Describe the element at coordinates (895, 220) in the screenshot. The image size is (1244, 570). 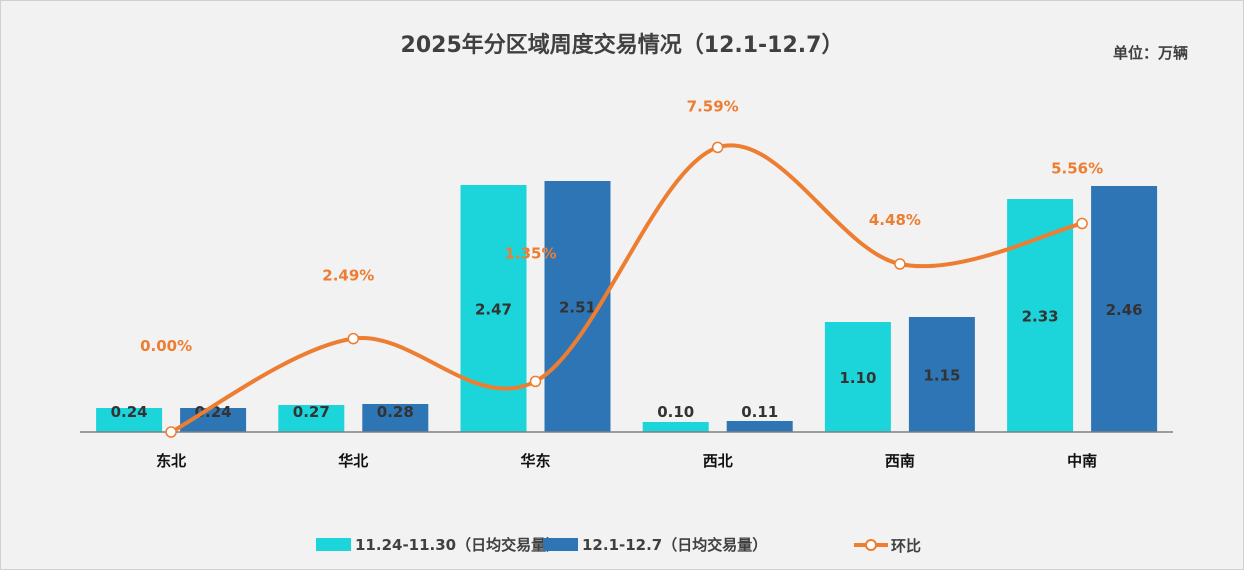
I see `line-data-label: 4.48%` at that location.